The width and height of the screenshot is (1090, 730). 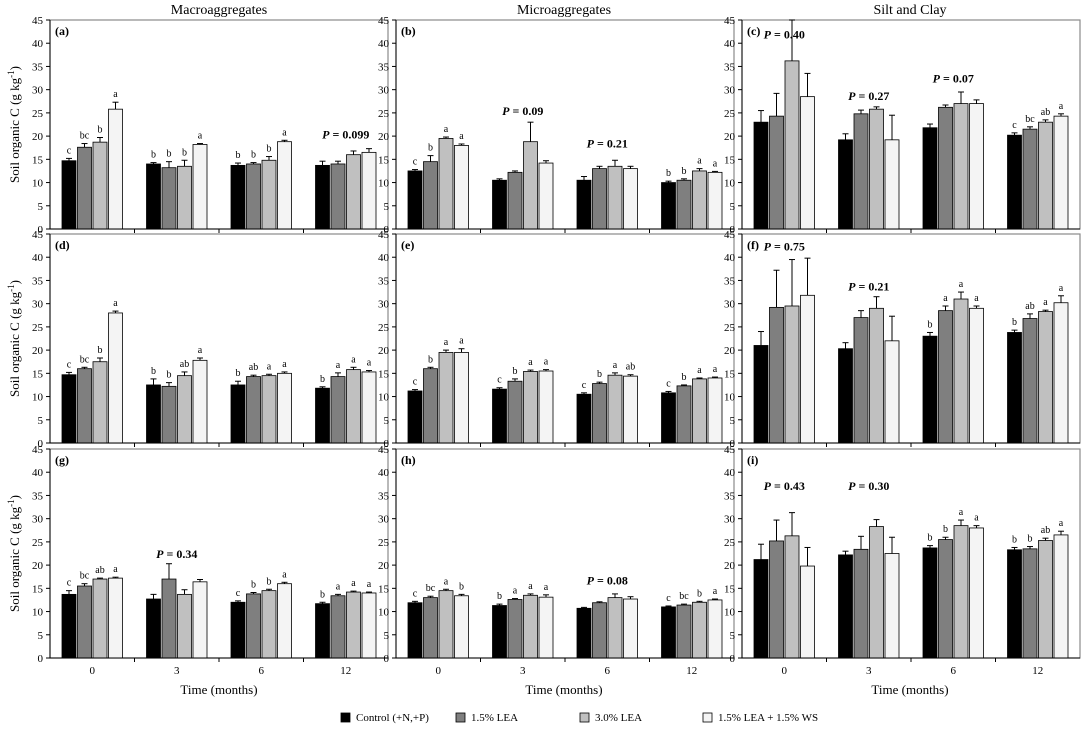 What do you see at coordinates (868, 96) in the screenshot?
I see `p-value-annotation: P = 0.27` at bounding box center [868, 96].